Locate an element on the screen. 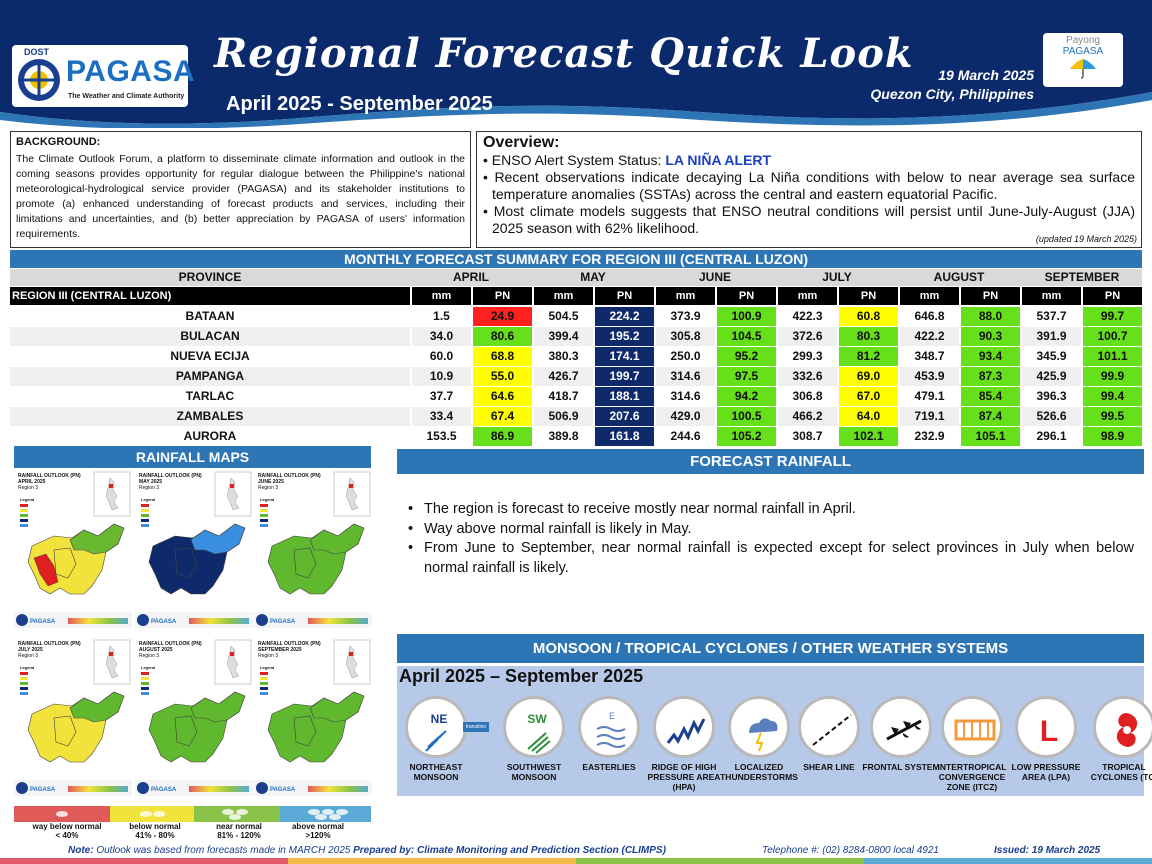  rainfall-mm-cell: 646.8 is located at coordinates (929, 316).